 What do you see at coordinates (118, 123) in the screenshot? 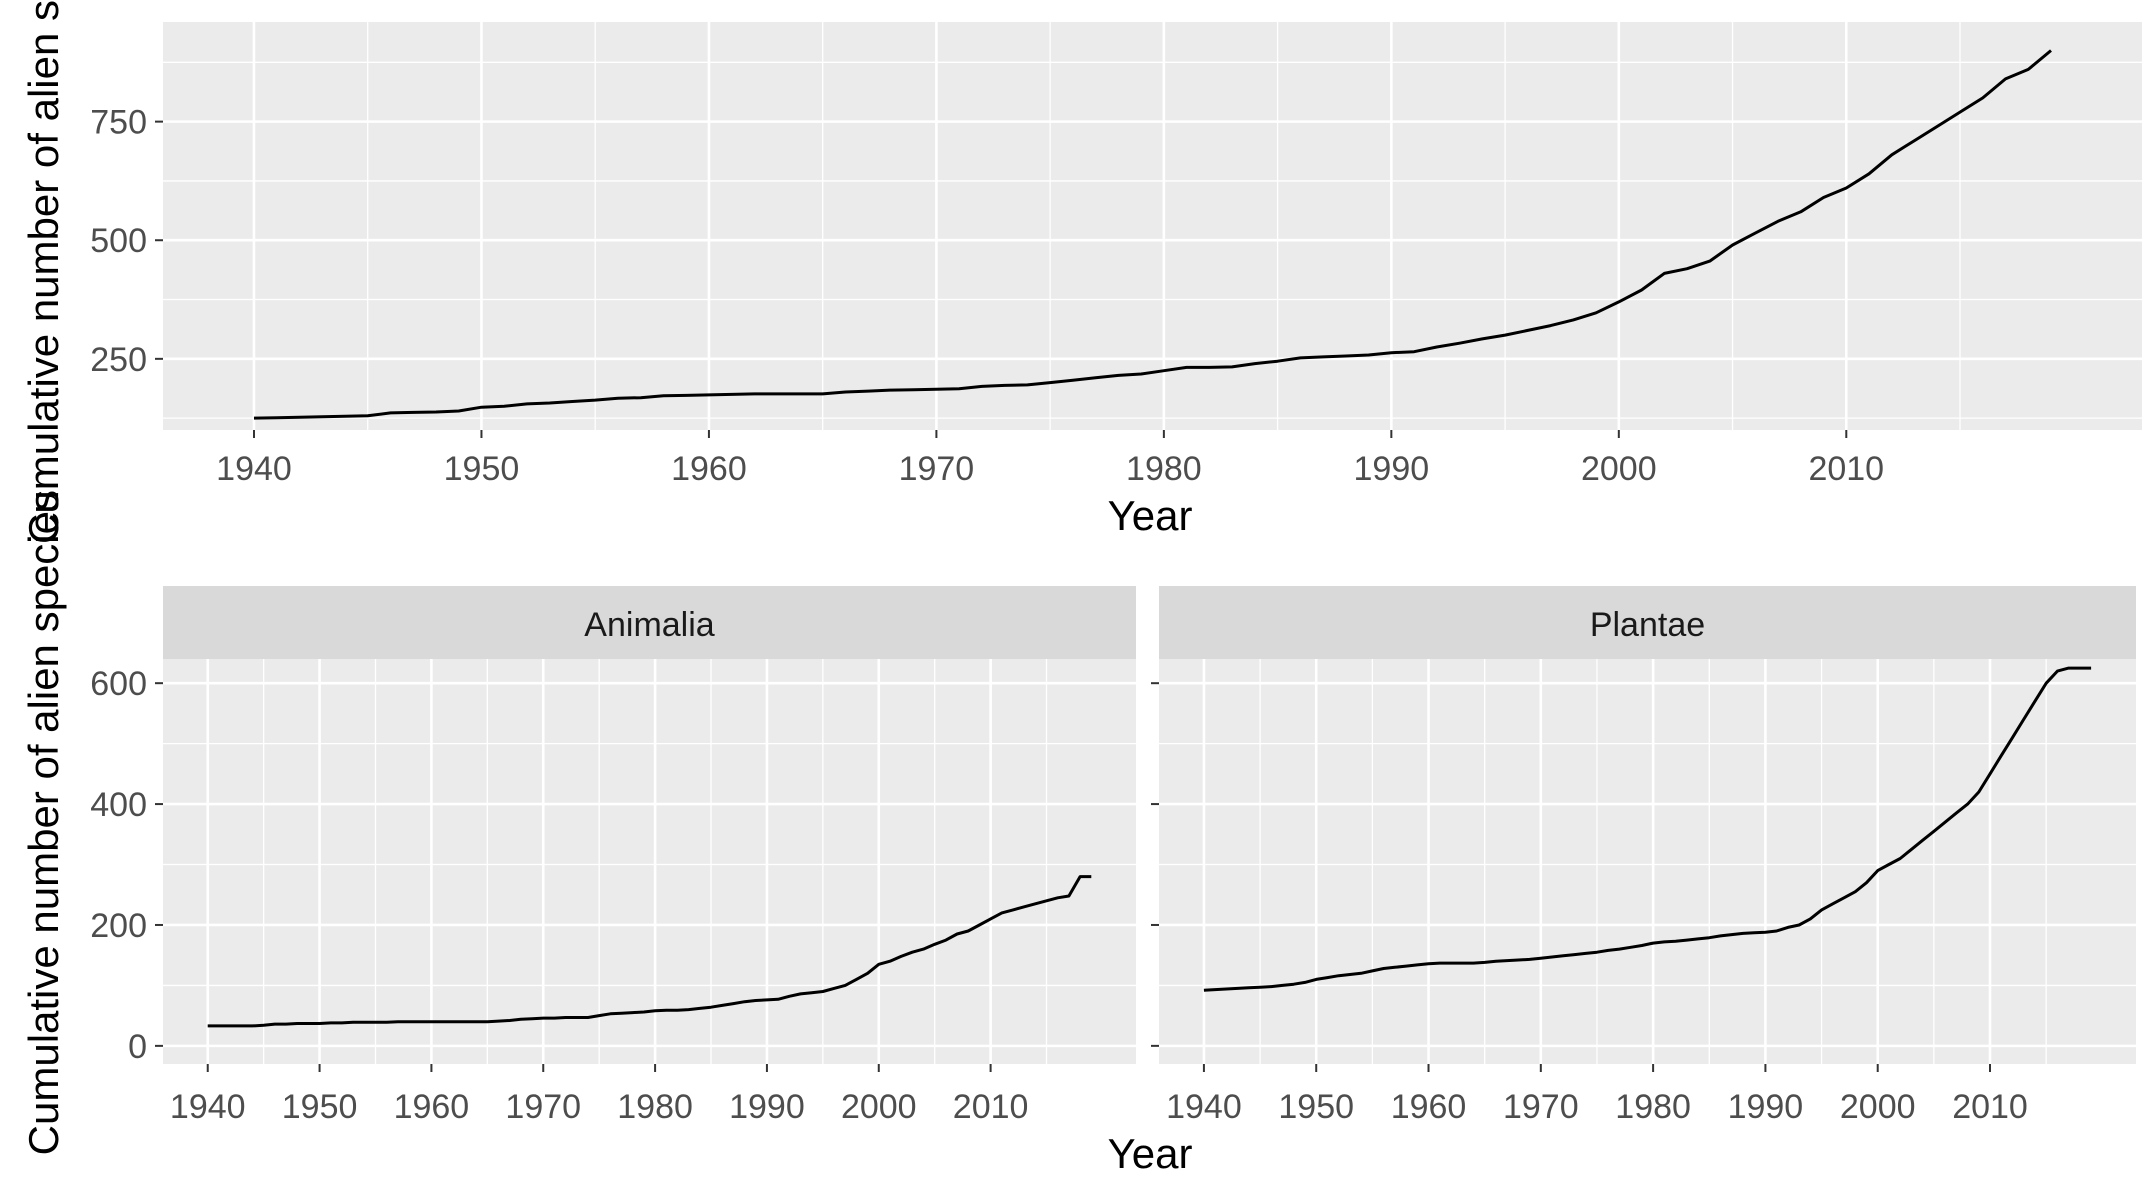
I see `y-tick-label: 750` at bounding box center [118, 123].